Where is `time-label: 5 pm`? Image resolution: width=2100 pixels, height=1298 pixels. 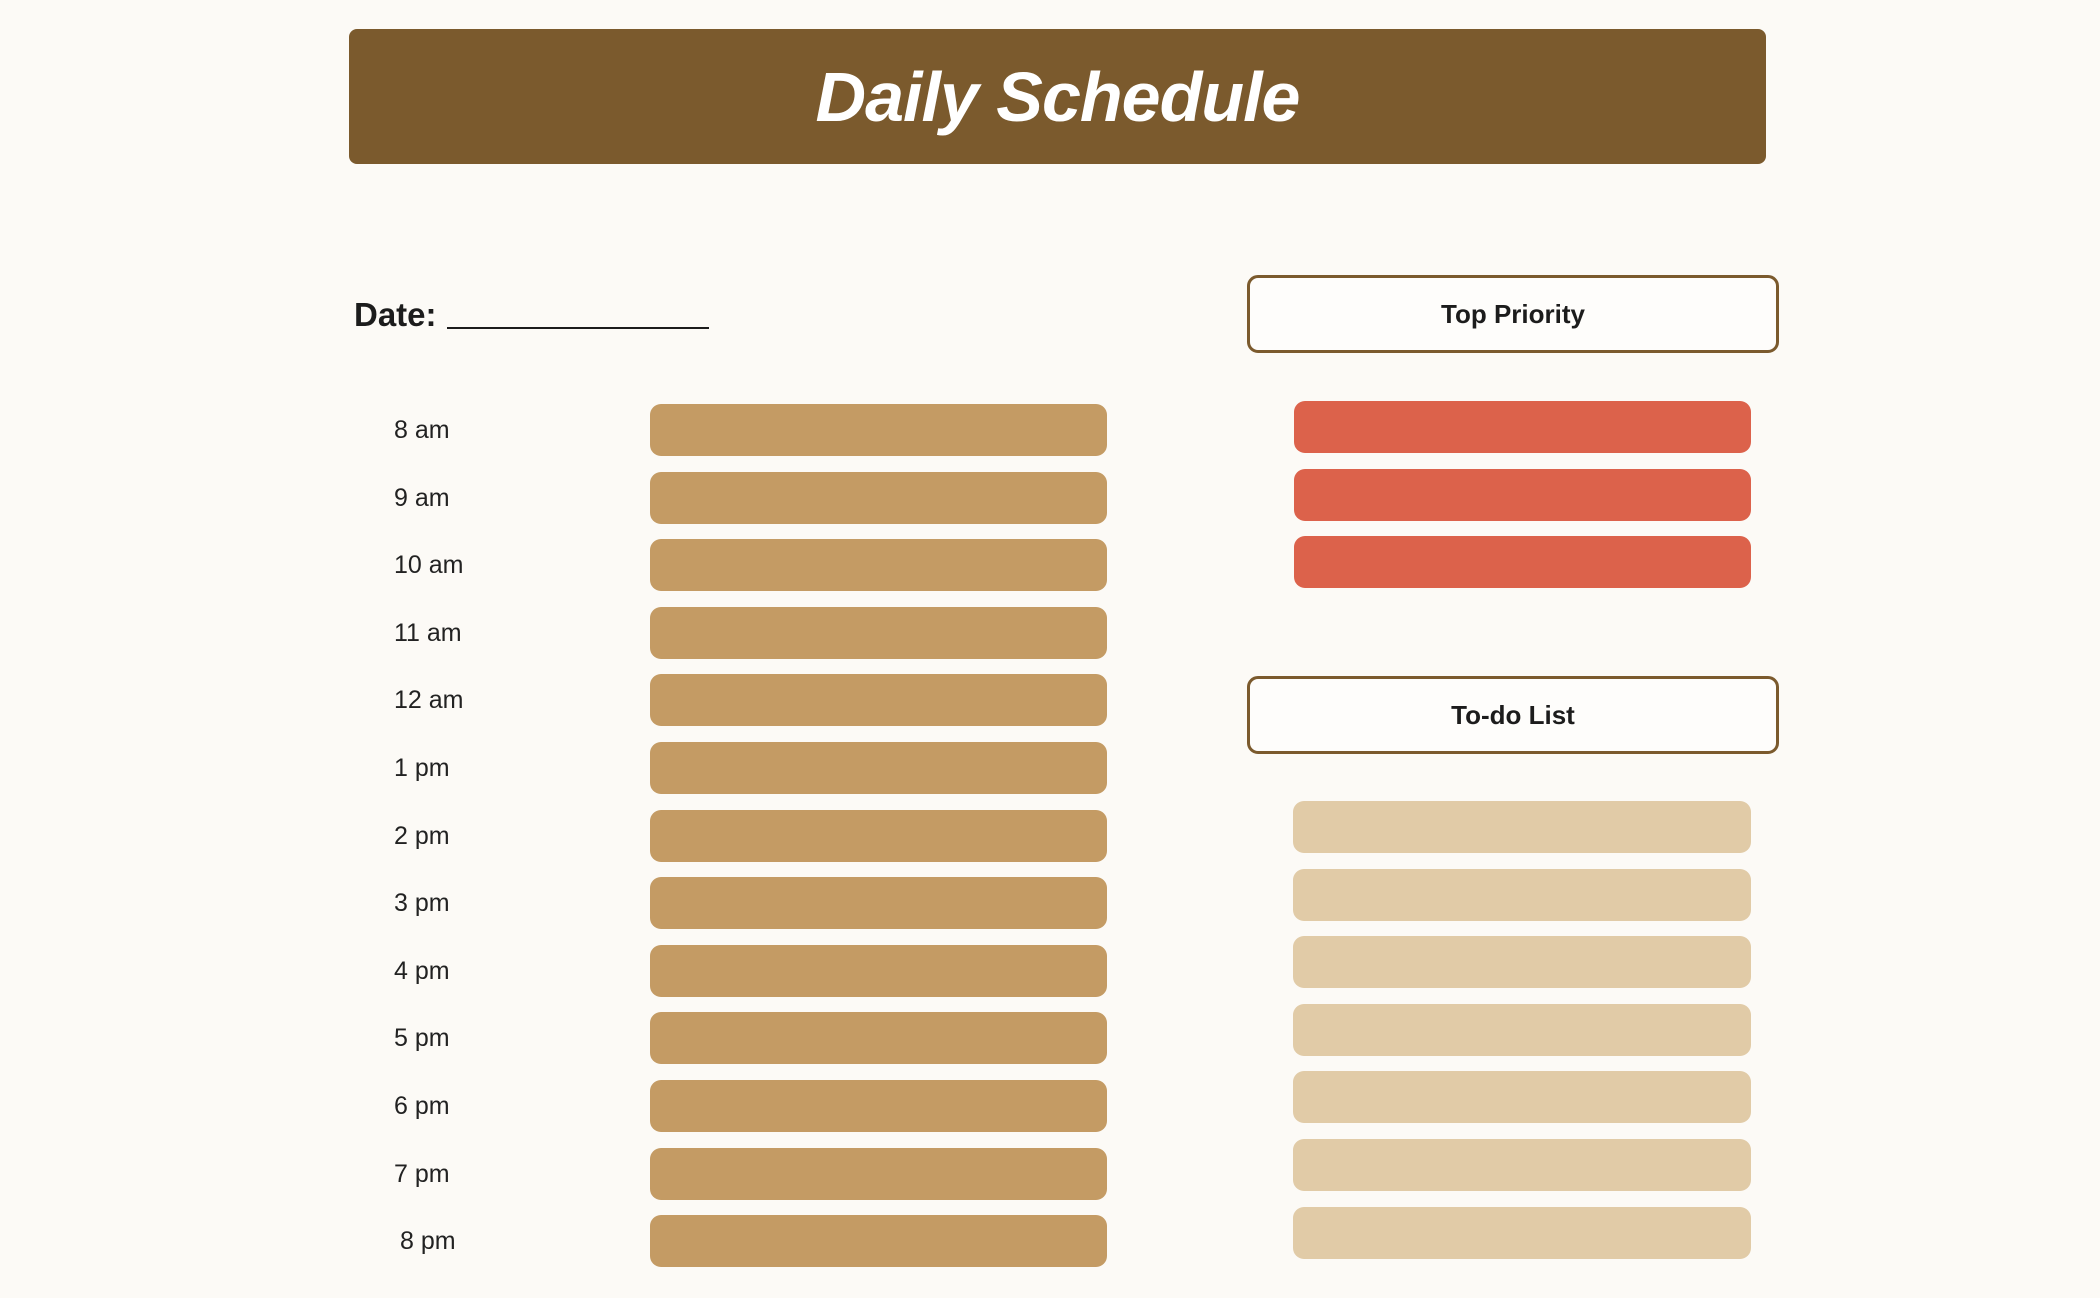 time-label: 5 pm is located at coordinates (422, 1038).